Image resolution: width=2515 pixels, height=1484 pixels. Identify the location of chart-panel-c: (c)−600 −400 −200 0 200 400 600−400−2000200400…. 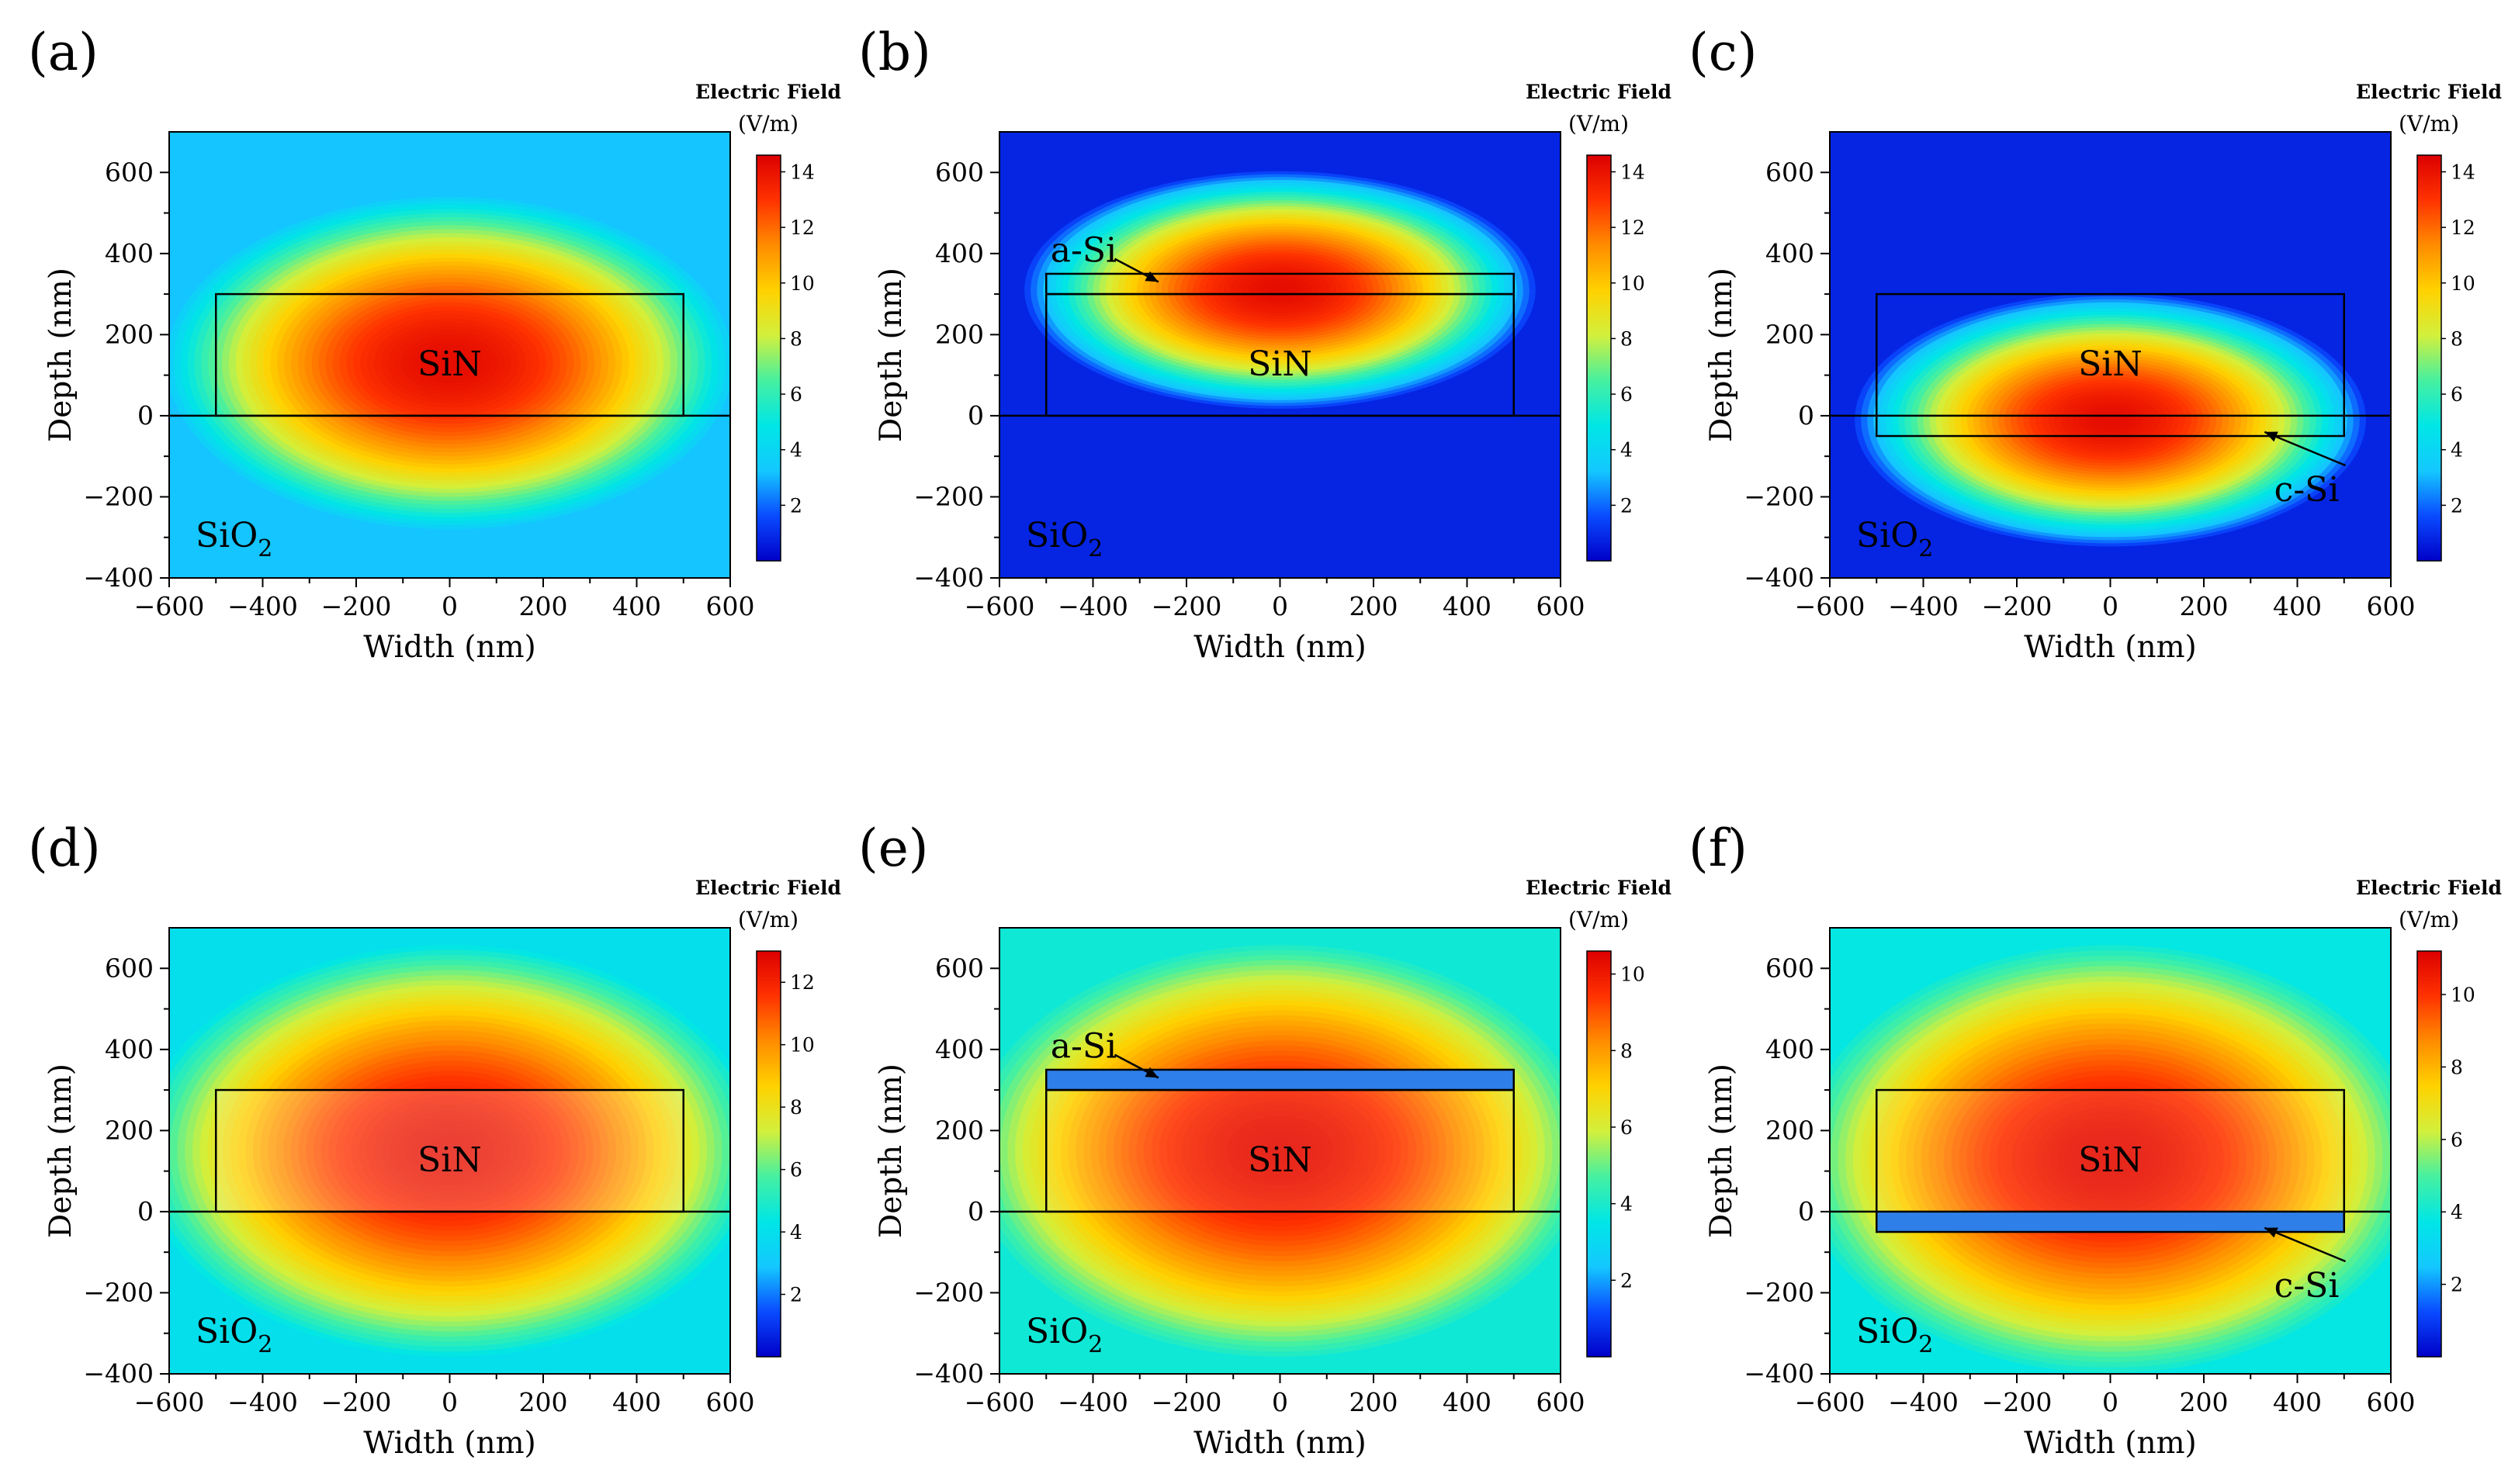
(2095, 343).